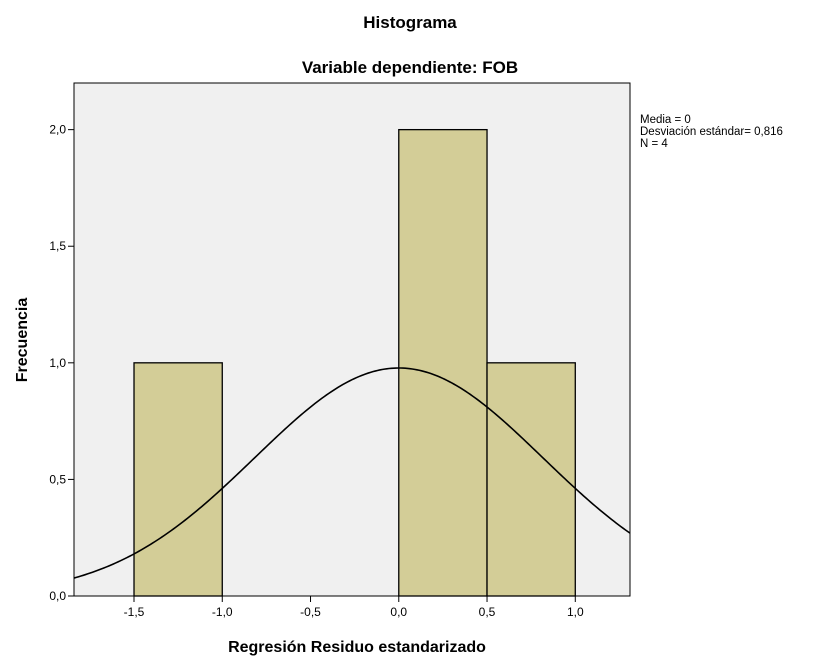 This screenshot has height=657, width=827. I want to click on stats-mean: Media = 0, so click(665, 120).